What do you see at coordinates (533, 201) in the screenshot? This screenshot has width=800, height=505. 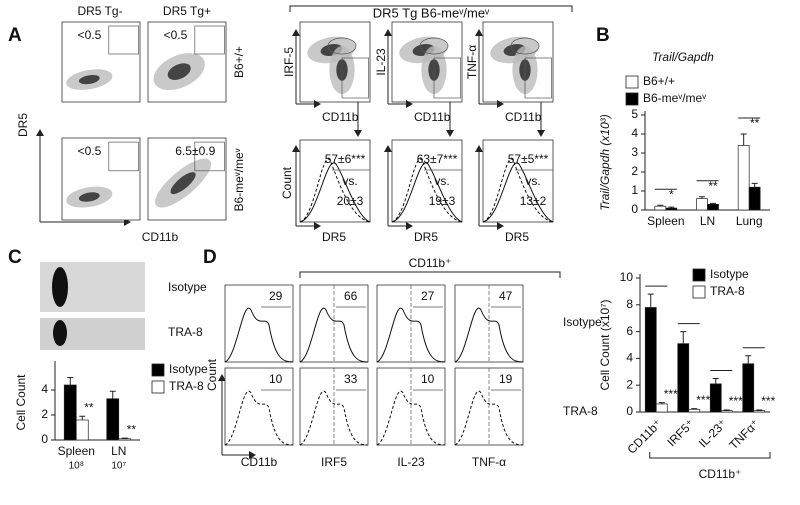 I see `stat-label: 13±2` at bounding box center [533, 201].